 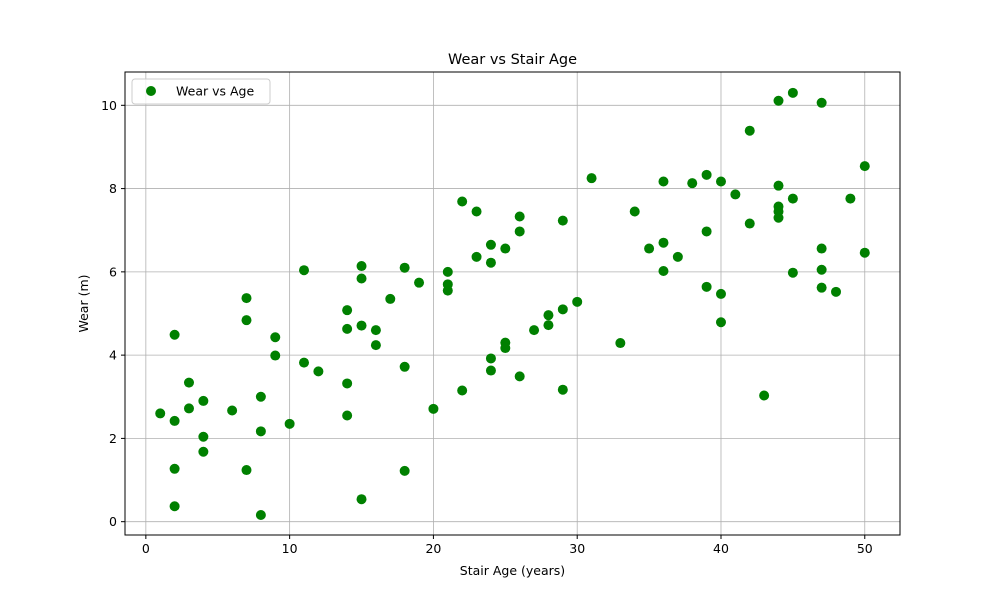 I want to click on x-tick-label: 0, so click(x=146, y=548).